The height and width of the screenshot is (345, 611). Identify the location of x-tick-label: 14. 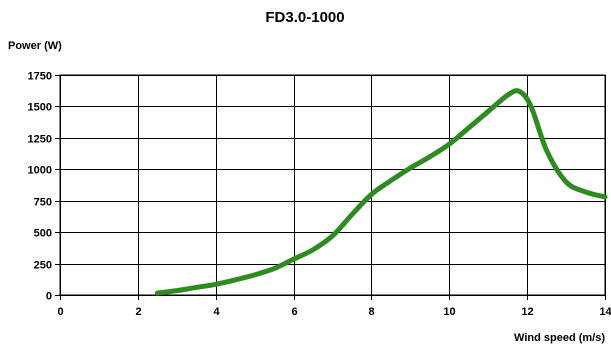
(605, 312).